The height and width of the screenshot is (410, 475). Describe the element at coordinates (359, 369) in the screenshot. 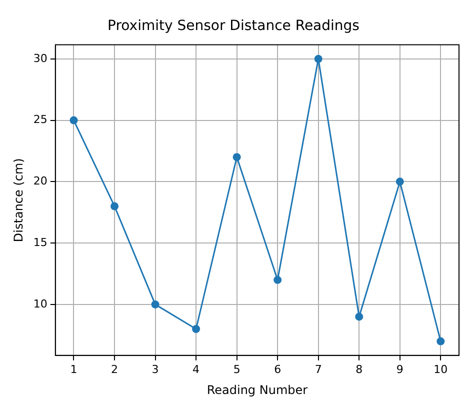

I see `x-tick-label: 8` at that location.